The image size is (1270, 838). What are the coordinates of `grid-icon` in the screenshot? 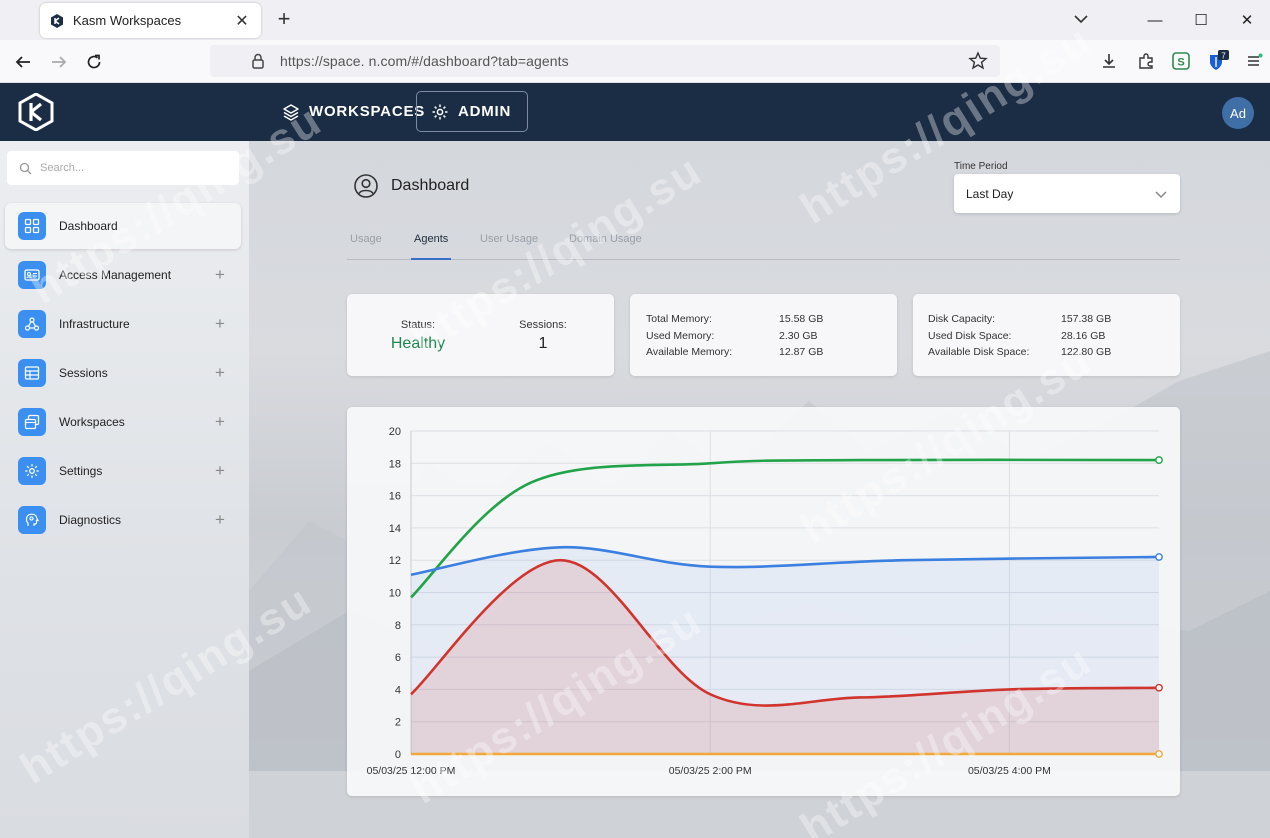 It's located at (32, 226).